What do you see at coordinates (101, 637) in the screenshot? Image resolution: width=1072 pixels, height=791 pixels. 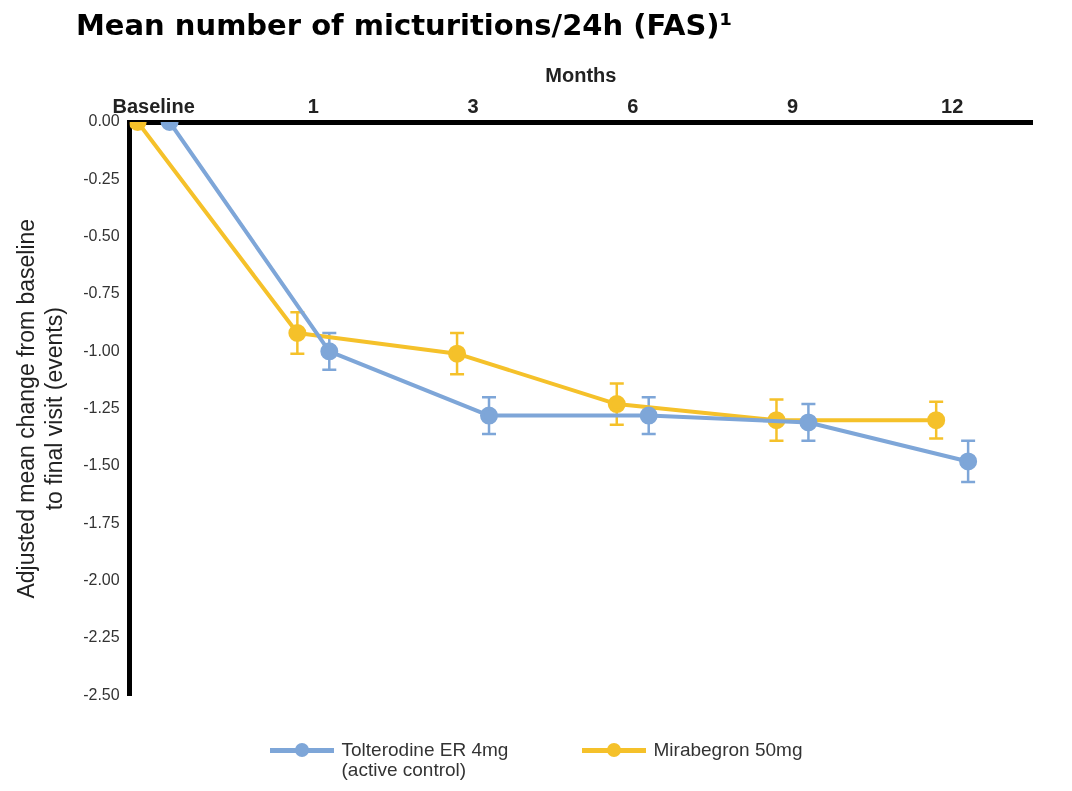 I see `y-tick-label: -2.25` at bounding box center [101, 637].